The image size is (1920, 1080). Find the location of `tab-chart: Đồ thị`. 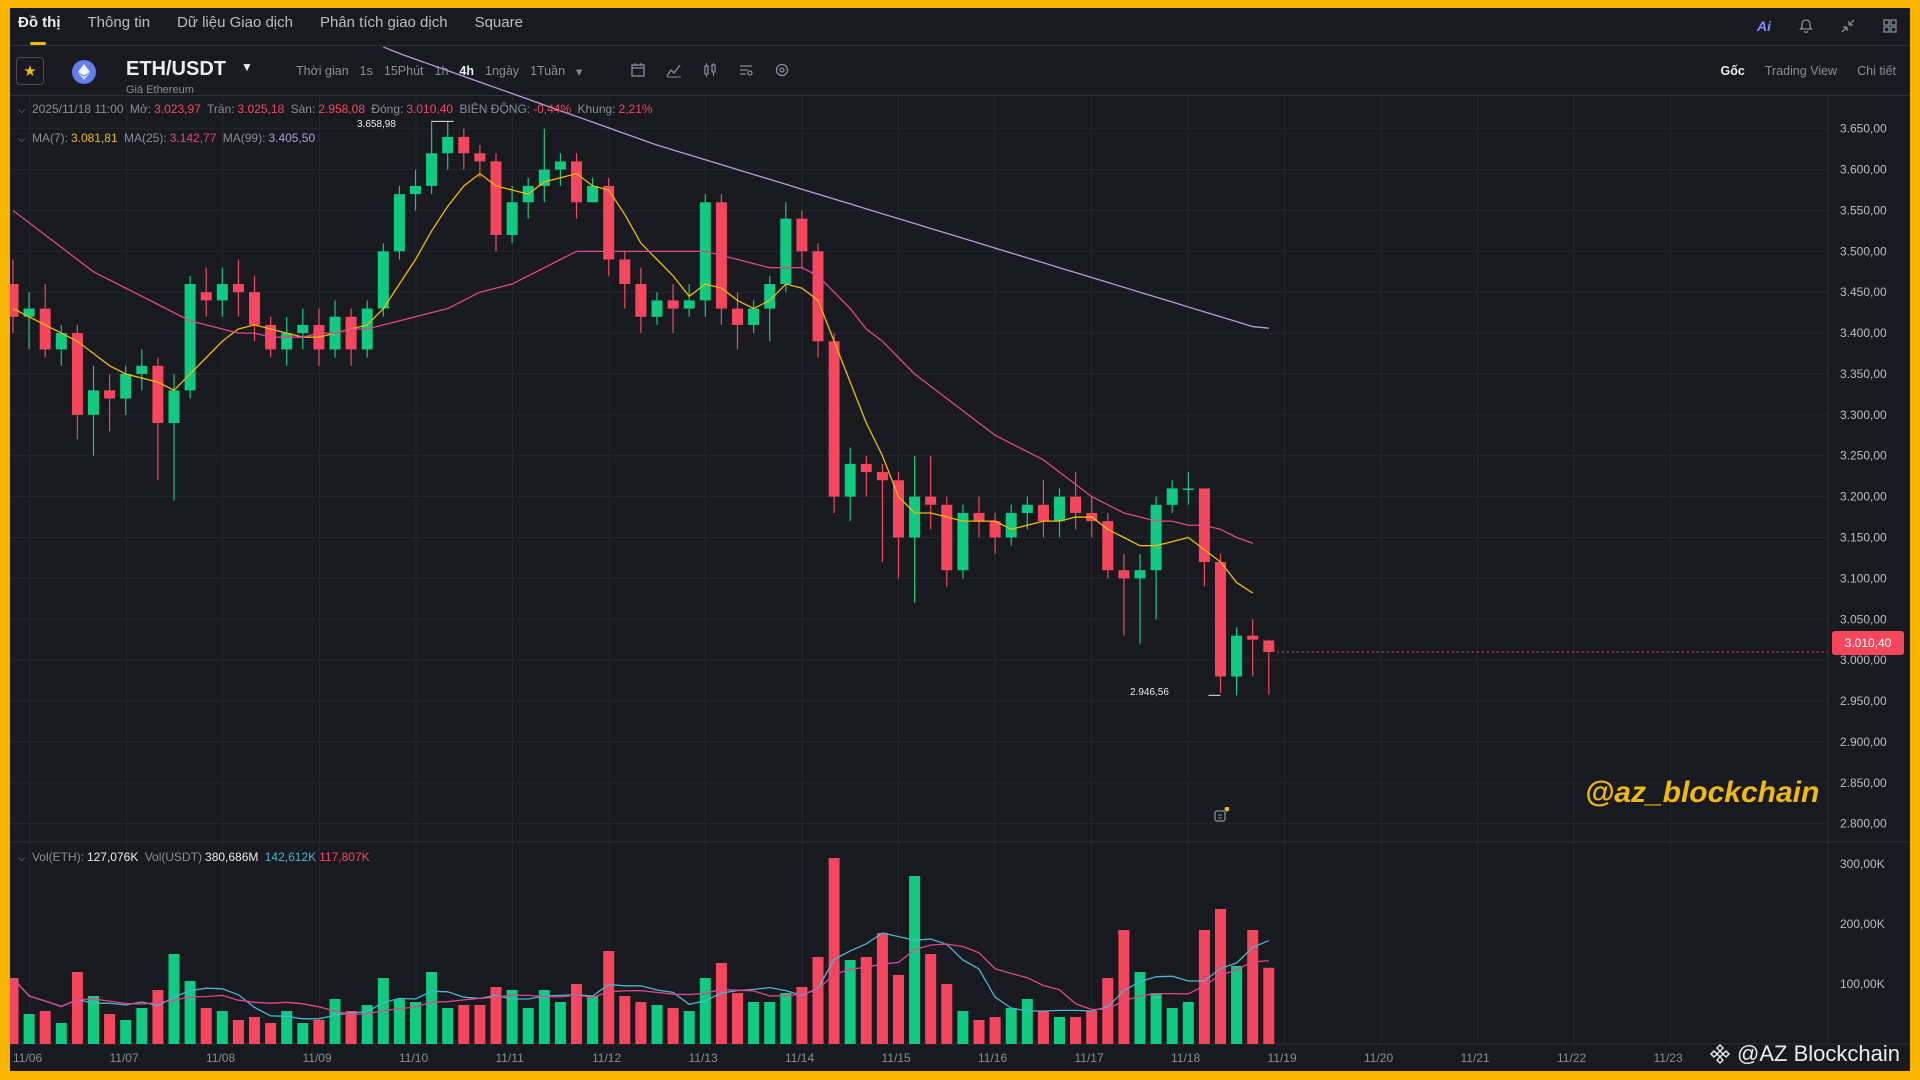

tab-chart: Đồ thị is located at coordinates (39, 27).